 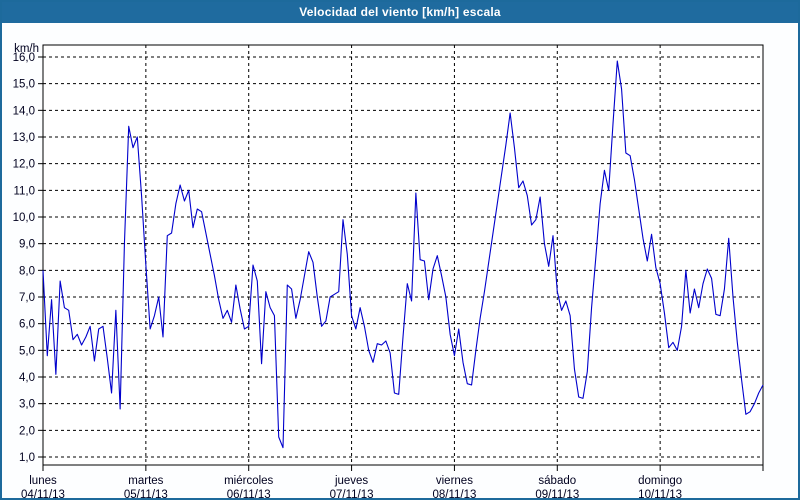 I want to click on x-day-name-label: sábado, so click(x=557, y=481).